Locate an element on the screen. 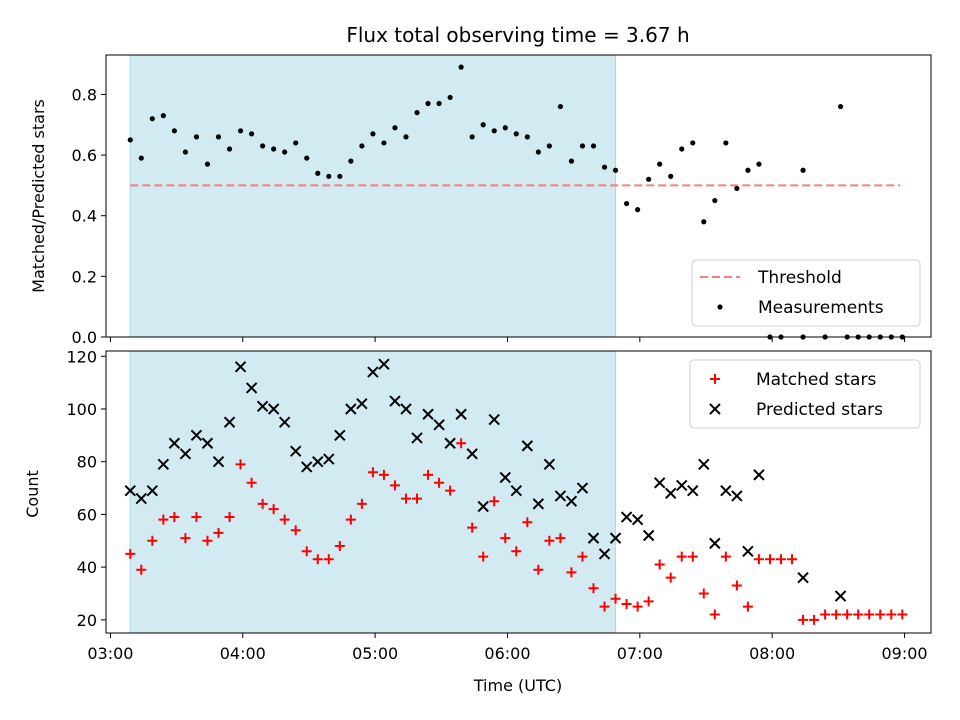 Image resolution: width=960 pixels, height=720 pixels. y-tick-label: 80 is located at coordinates (87, 462).